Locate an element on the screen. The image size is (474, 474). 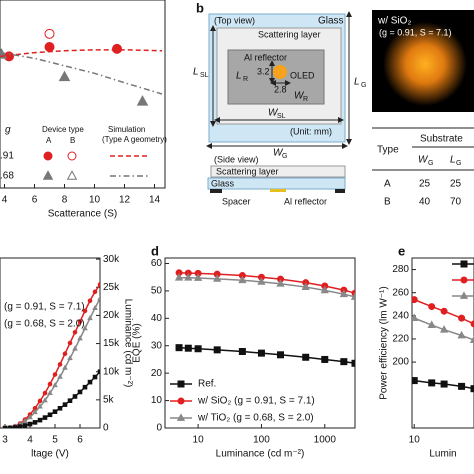
y-tick-label: 260 is located at coordinates (400, 292).